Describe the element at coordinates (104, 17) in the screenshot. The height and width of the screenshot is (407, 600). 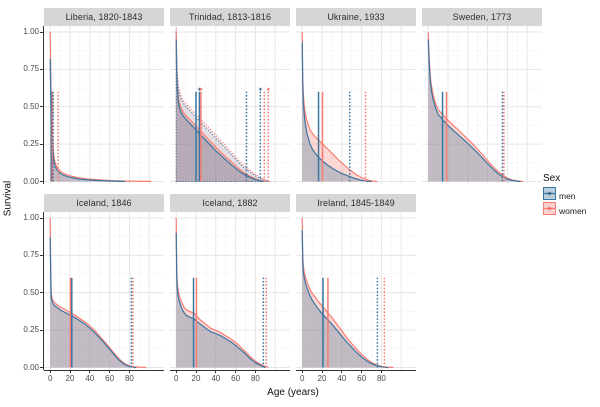
I see `facet-strip: Liberia, 1820-1843` at that location.